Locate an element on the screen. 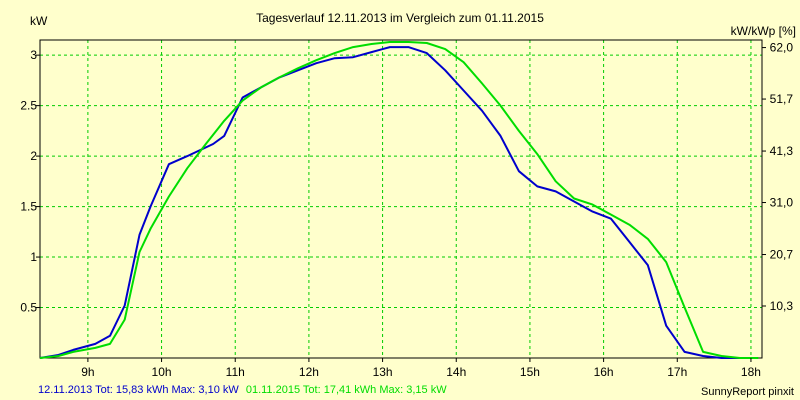 This screenshot has width=800, height=400. y-axis-label-left: kW is located at coordinates (39, 21).